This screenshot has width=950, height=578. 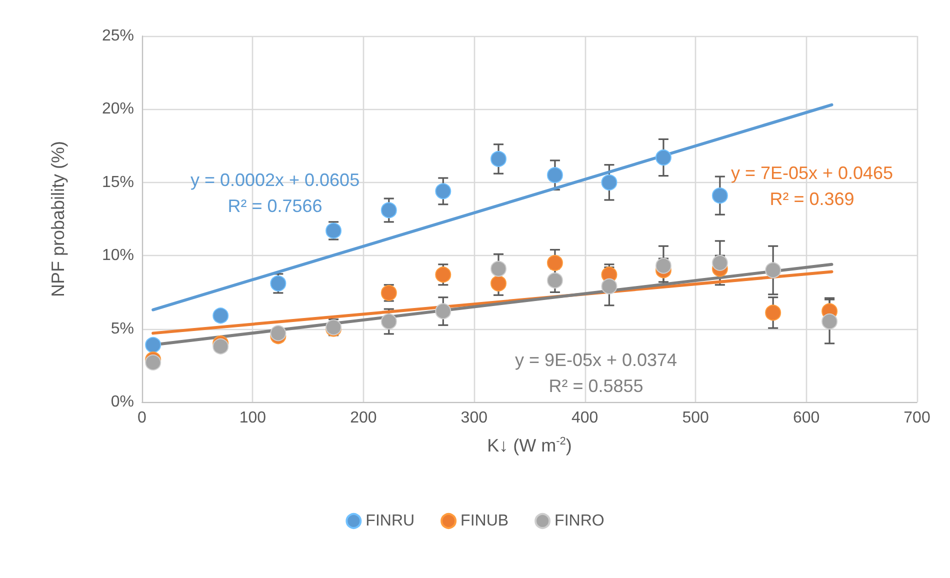 What do you see at coordinates (118, 182) in the screenshot?
I see `y-tick-label: 15%` at bounding box center [118, 182].